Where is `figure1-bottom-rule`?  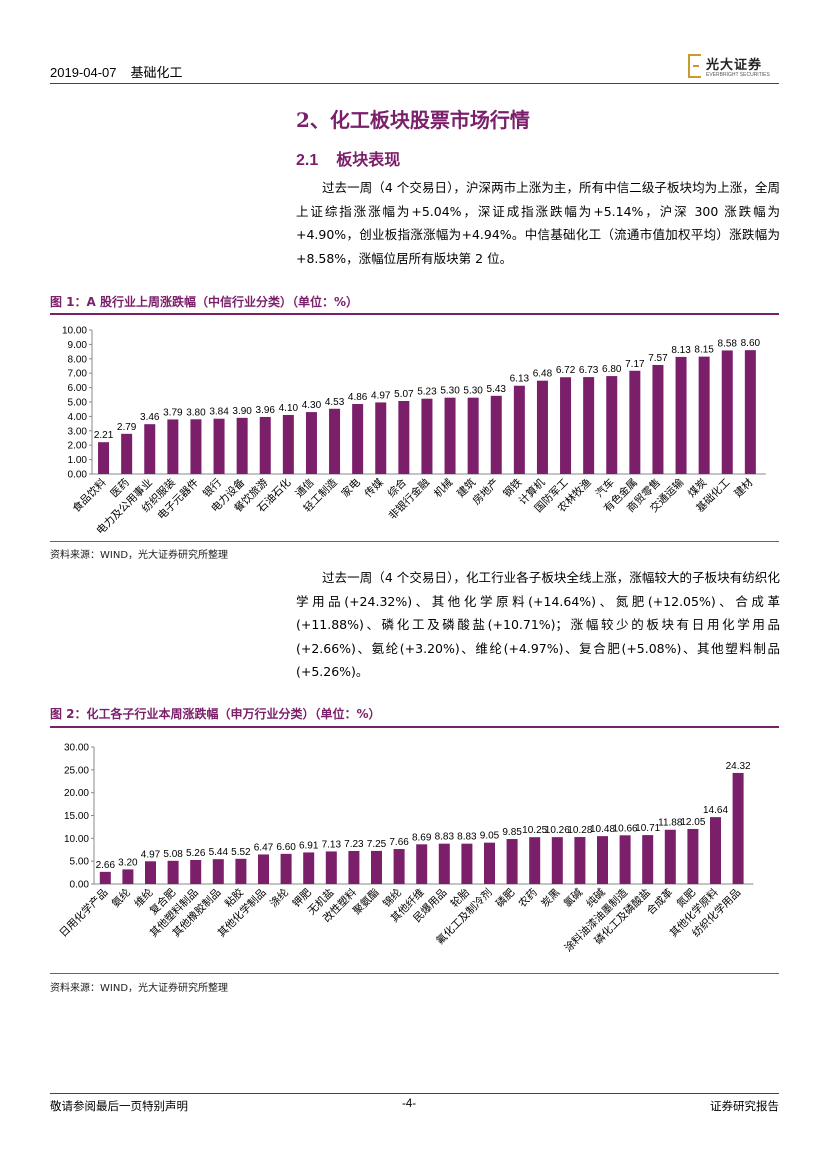 figure1-bottom-rule is located at coordinates (414, 541).